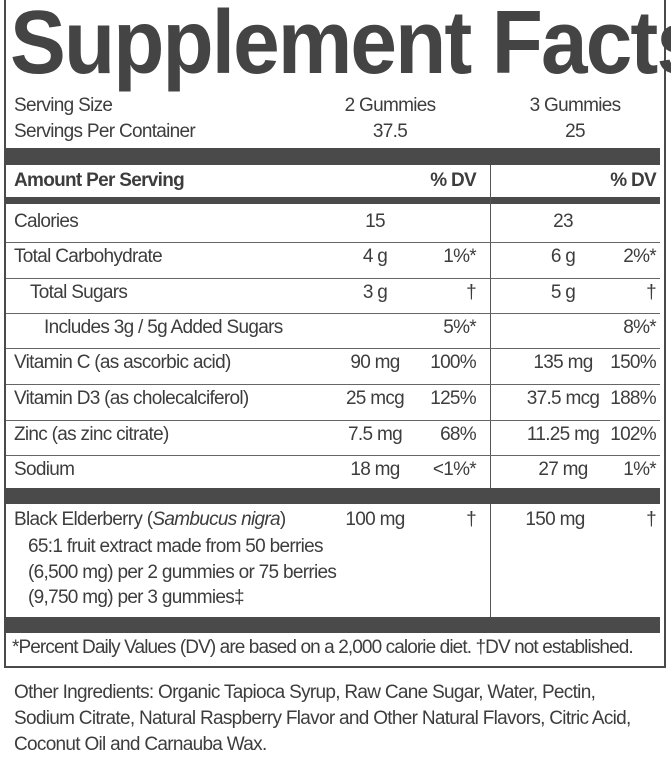  I want to click on amount-col2: 27 mg, so click(563, 469).